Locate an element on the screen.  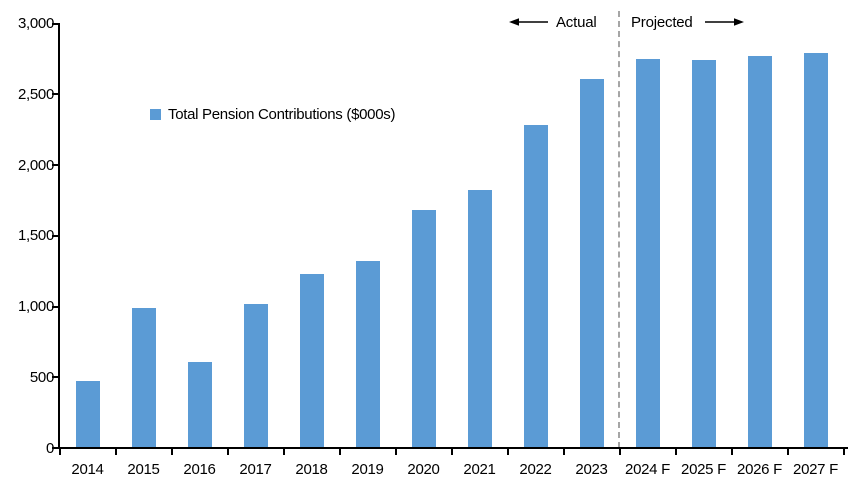
projected-right-arrow-icon is located at coordinates (724, 22).